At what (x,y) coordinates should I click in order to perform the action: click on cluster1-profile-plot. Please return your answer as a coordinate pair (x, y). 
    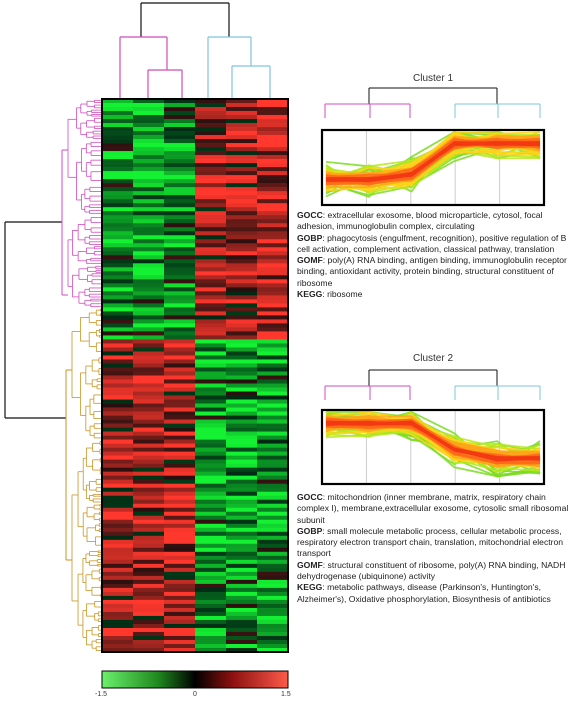
    Looking at the image, I should click on (433, 167).